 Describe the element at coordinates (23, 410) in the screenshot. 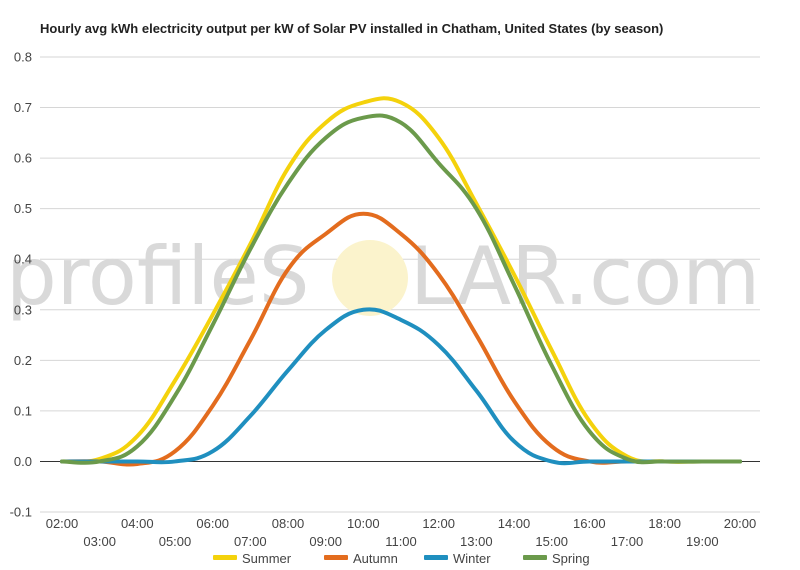

I see `y-tick-label: 0.1` at that location.